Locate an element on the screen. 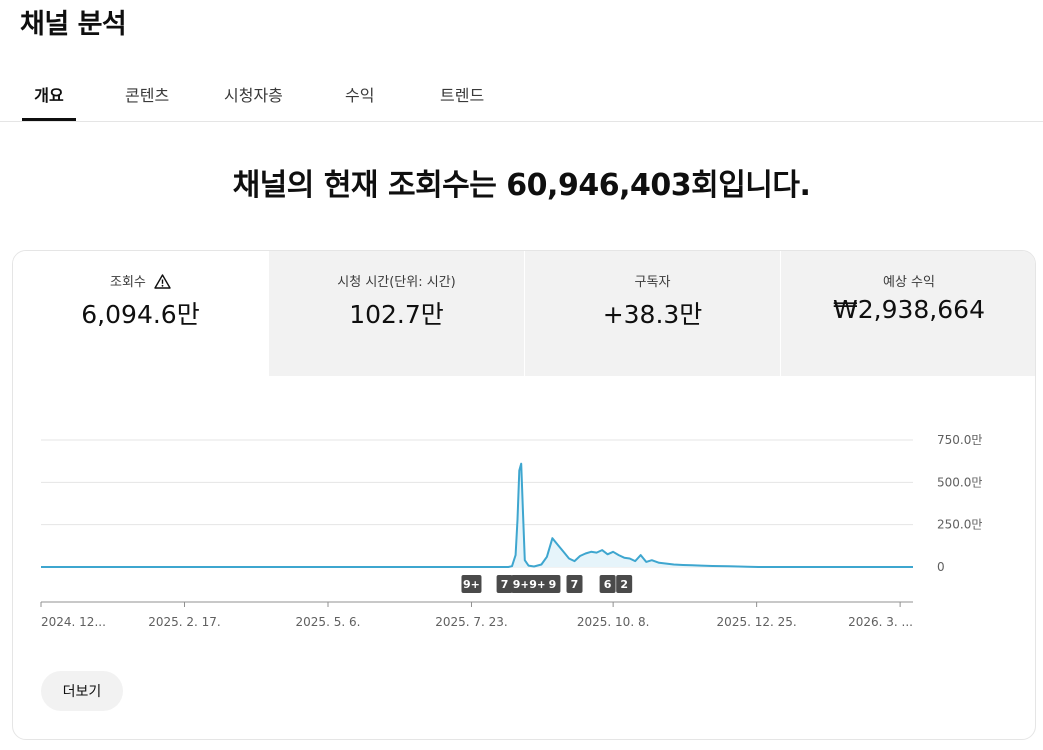 This screenshot has height=750, width=1043. x-tick-label: 2025. 5. 6. is located at coordinates (328, 622).